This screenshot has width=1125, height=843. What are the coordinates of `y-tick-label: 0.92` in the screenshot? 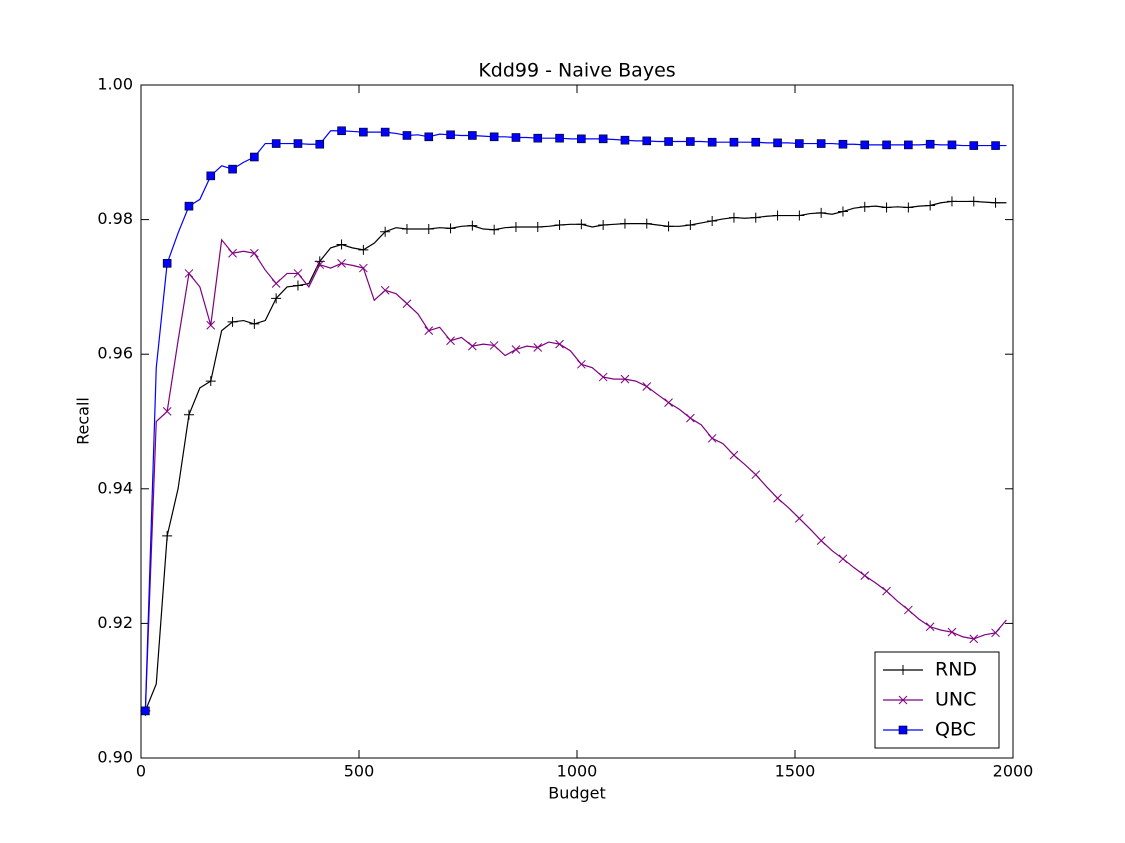 It's located at (115, 622).